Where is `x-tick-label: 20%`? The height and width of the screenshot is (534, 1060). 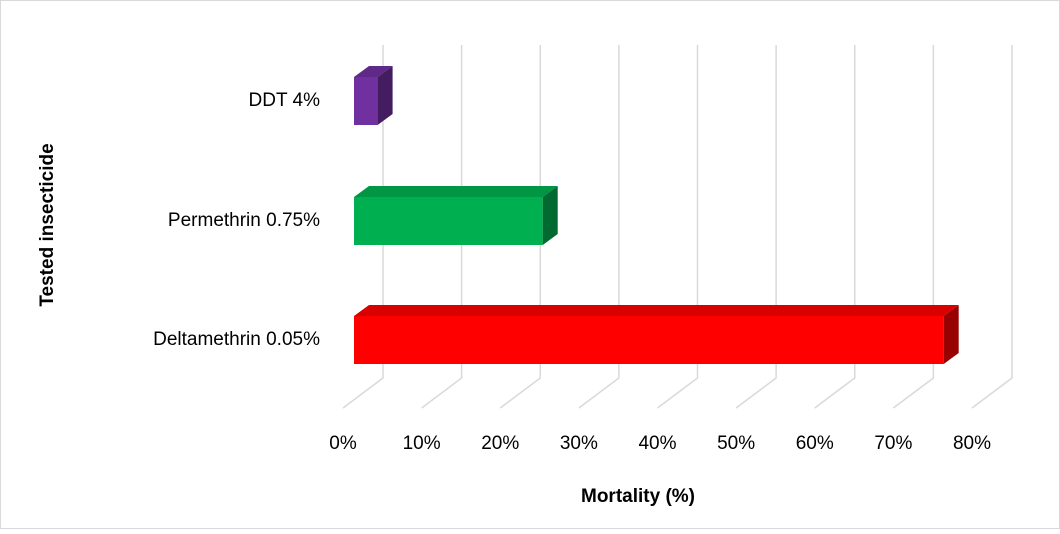 x-tick-label: 20% is located at coordinates (500, 443).